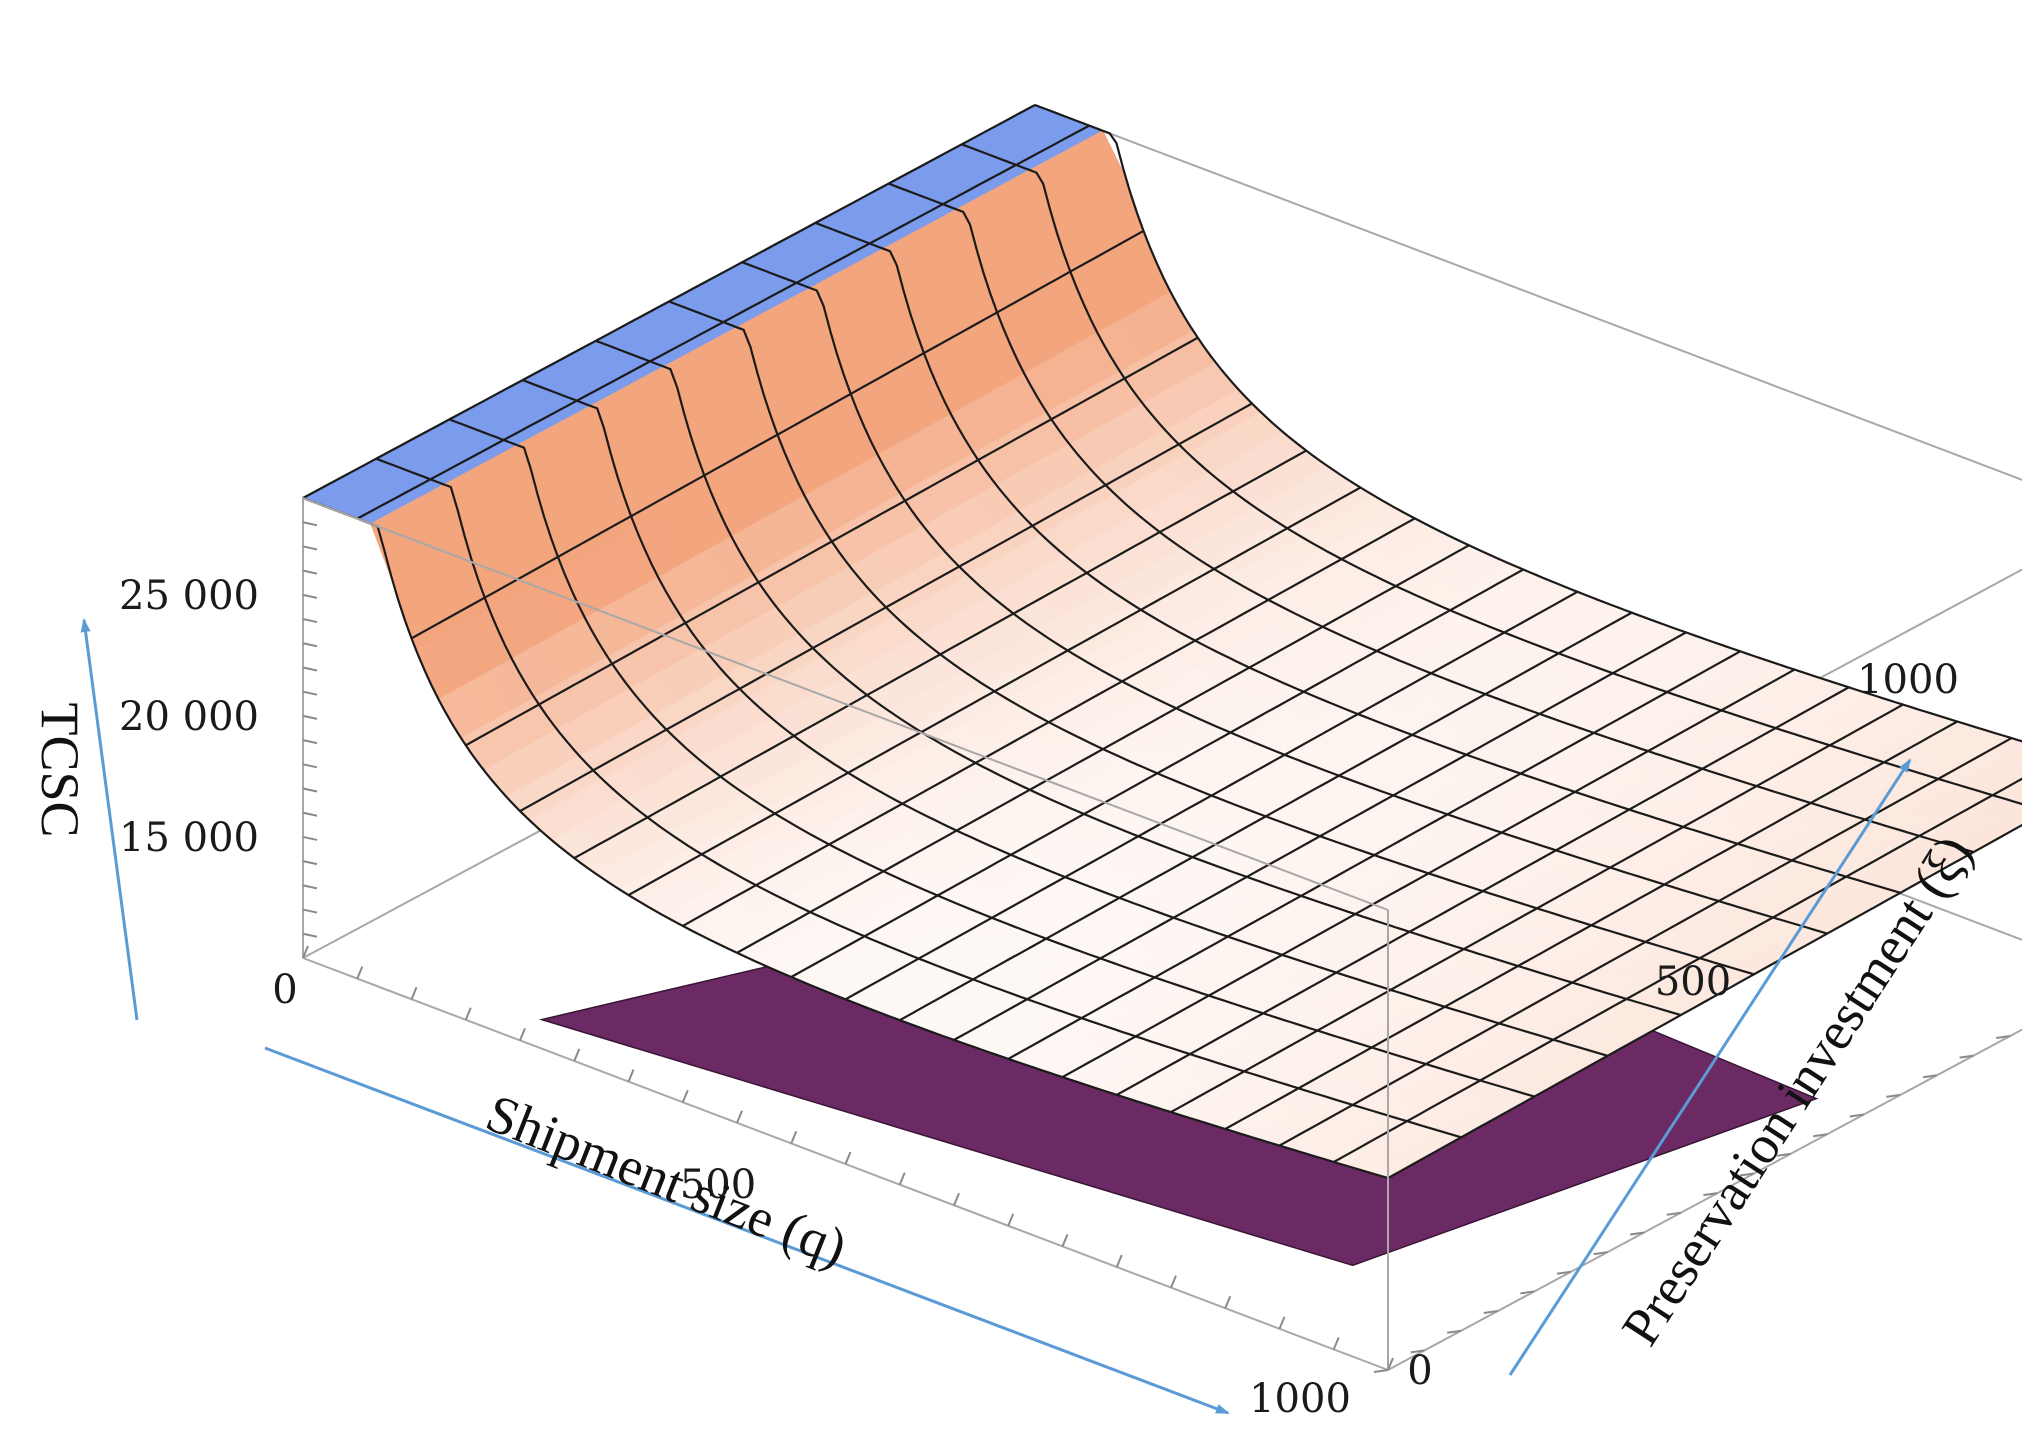  What do you see at coordinates (1710, 1067) in the screenshot?
I see `y-axis-arrow` at bounding box center [1710, 1067].